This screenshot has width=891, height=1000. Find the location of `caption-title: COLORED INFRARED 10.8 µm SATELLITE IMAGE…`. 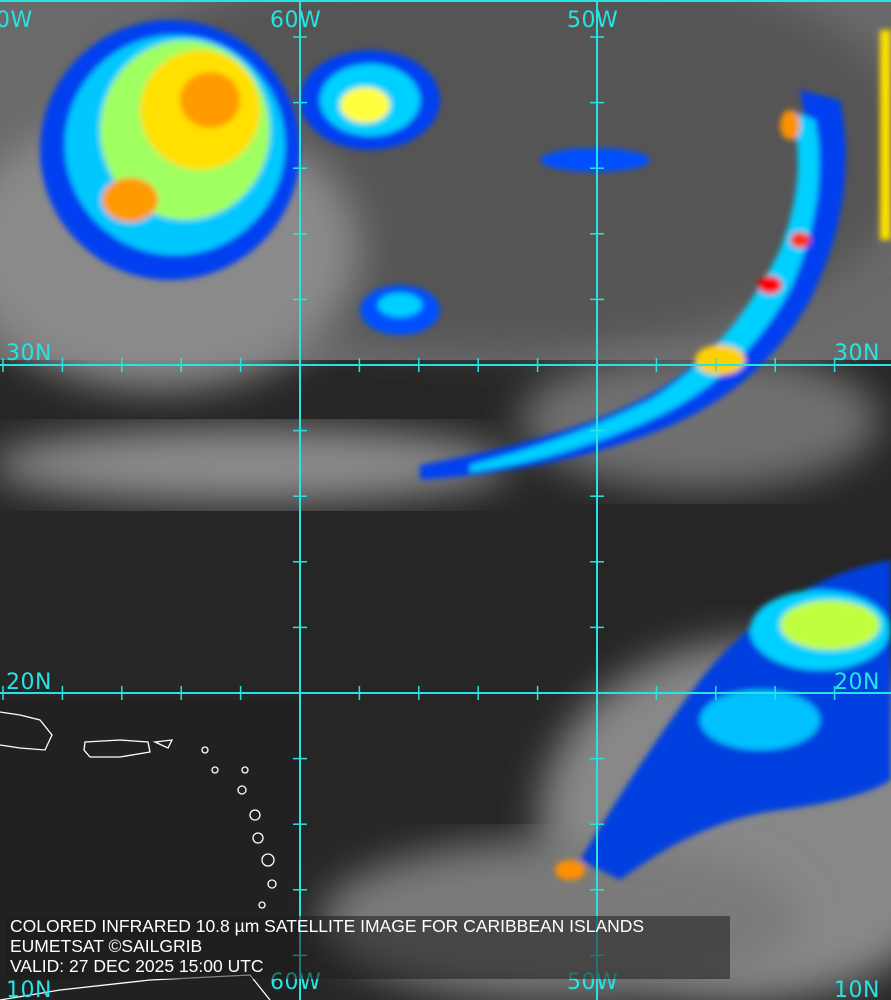

caption-title: COLORED INFRARED 10.8 µm SATELLITE IMAGE… is located at coordinates (327, 926).